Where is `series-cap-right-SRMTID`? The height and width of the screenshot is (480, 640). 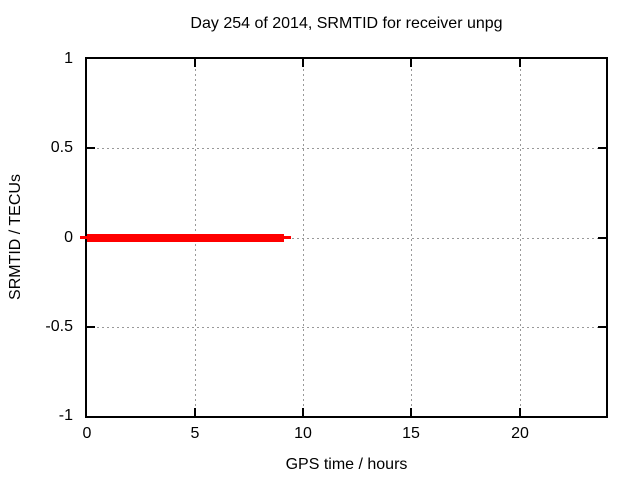
series-cap-right-SRMTID is located at coordinates (287, 237).